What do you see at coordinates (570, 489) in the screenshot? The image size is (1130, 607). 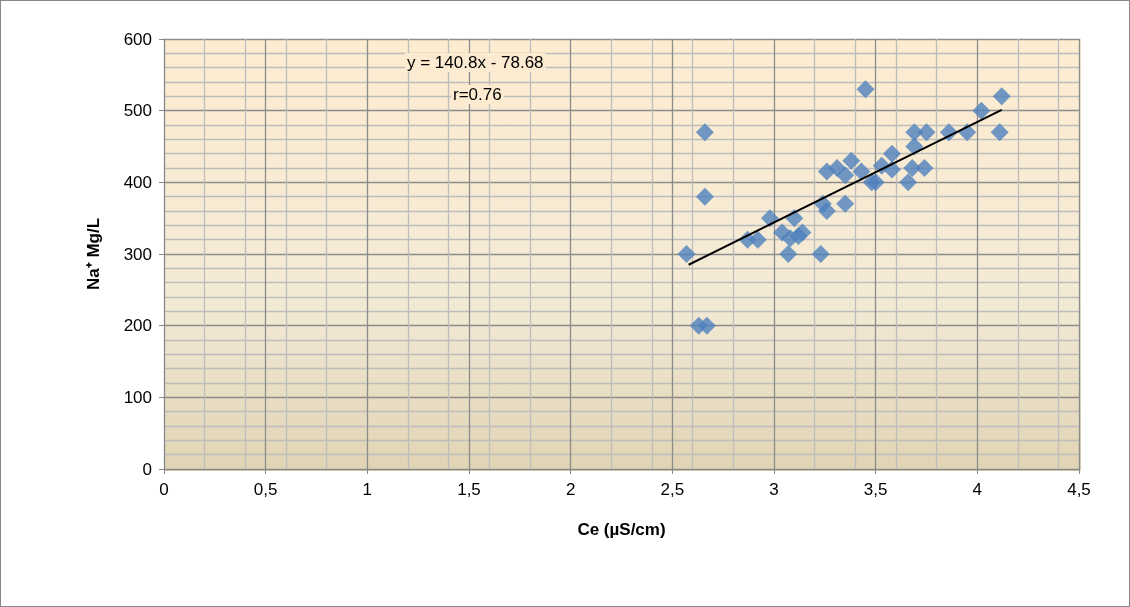 I see `x-tick-label: 2` at bounding box center [570, 489].